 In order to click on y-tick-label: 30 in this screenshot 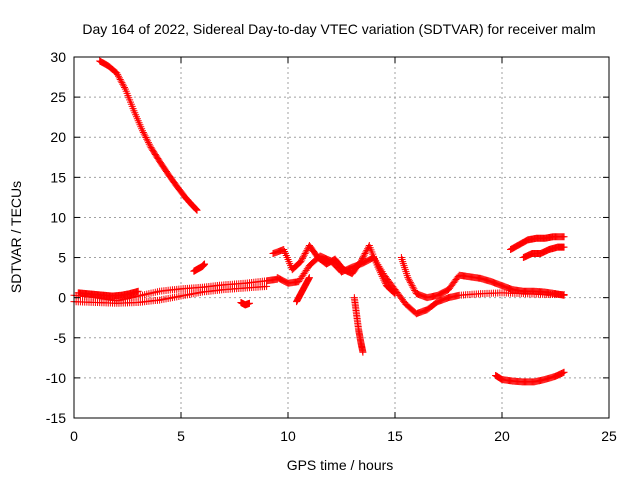, I will do `click(58, 57)`.